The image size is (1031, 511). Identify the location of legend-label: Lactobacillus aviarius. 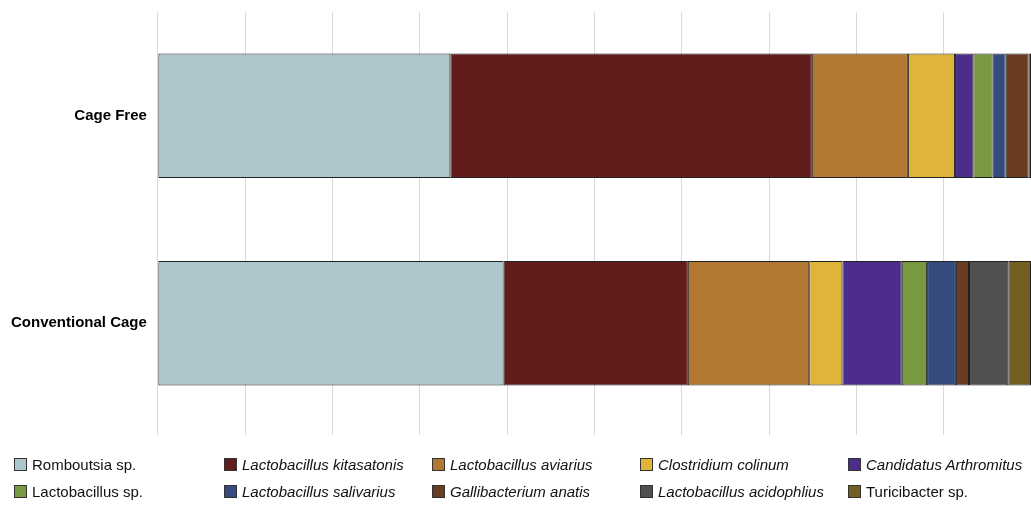
(521, 464).